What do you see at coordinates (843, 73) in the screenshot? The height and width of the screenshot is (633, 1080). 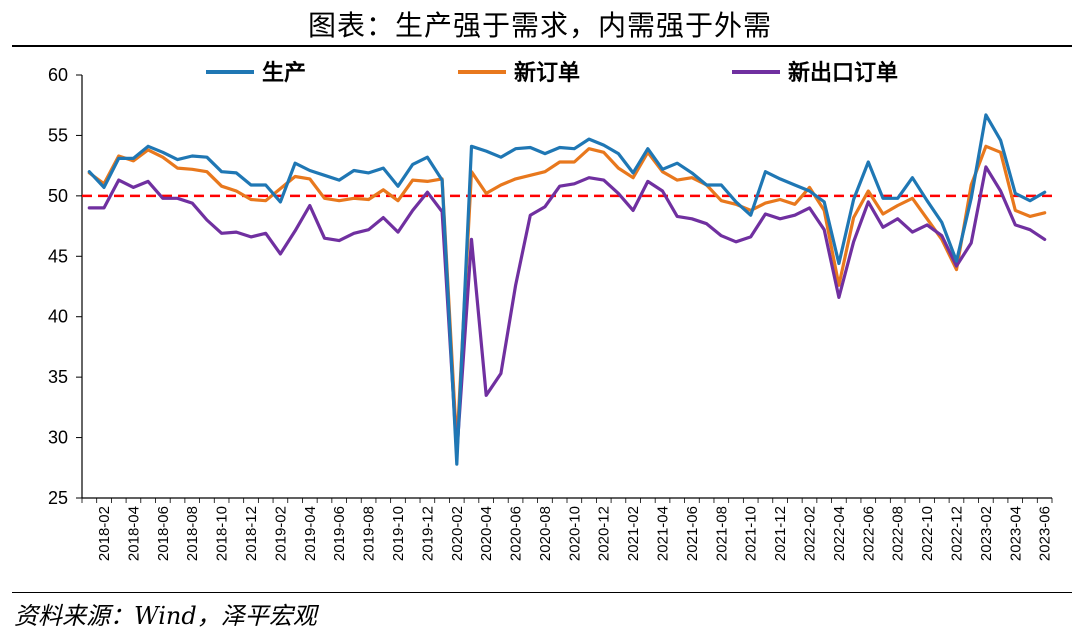 I see `legend-label: 新出口订单` at bounding box center [843, 73].